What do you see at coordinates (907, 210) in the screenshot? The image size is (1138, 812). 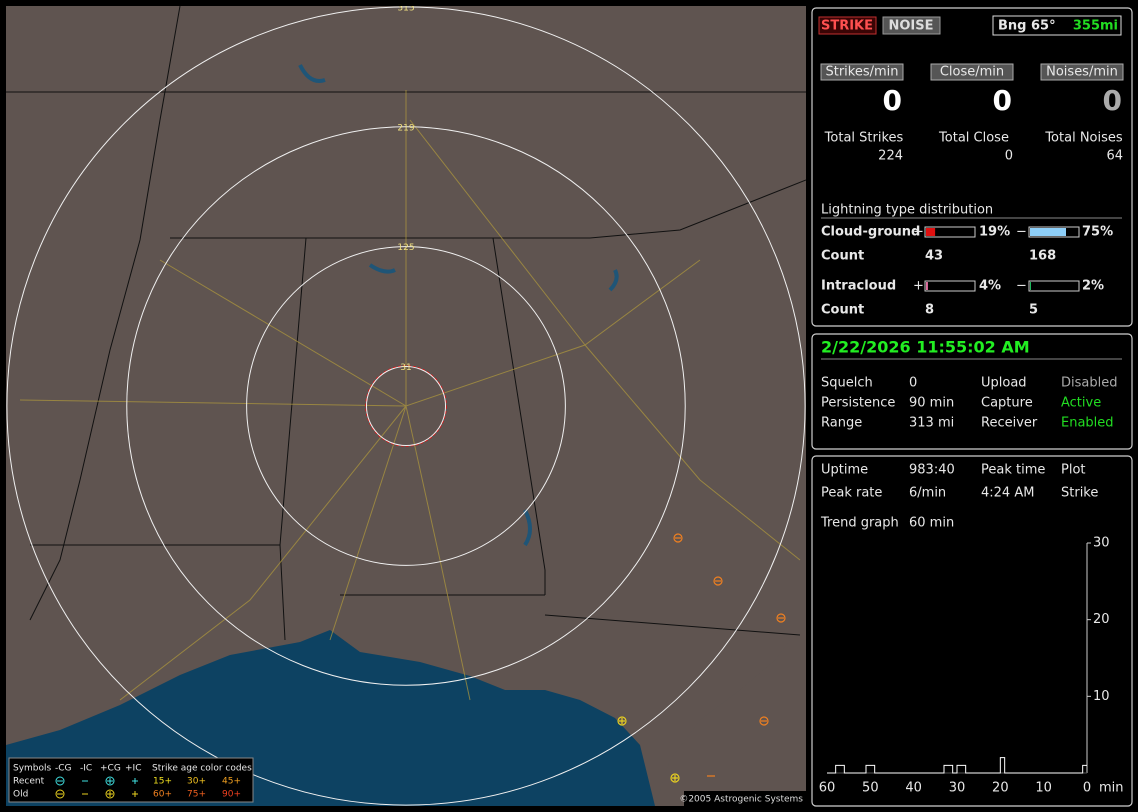 I see `distribution-title: Lightning type distribution` at bounding box center [907, 210].